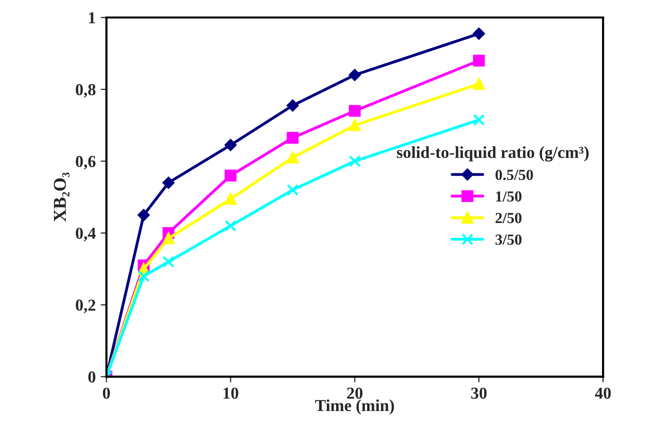 The width and height of the screenshot is (645, 438). What do you see at coordinates (86, 163) in the screenshot?
I see `y-tick-label: 0,6` at bounding box center [86, 163].